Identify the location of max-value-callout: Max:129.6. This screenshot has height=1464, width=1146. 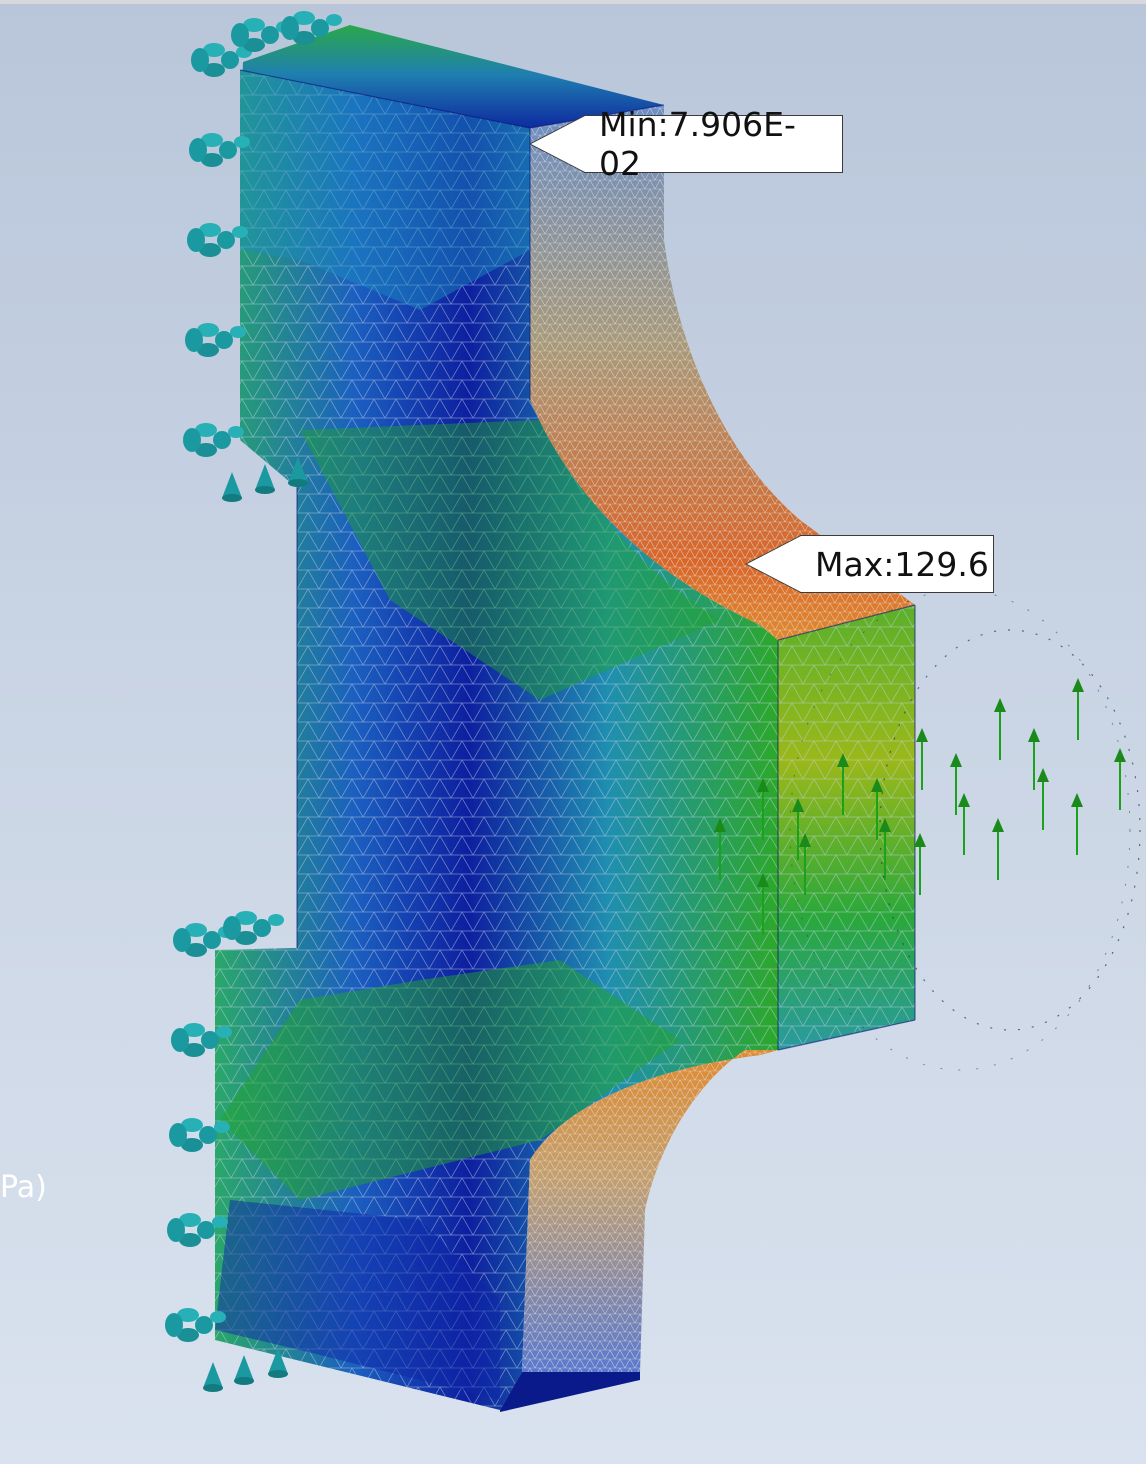
(869, 564).